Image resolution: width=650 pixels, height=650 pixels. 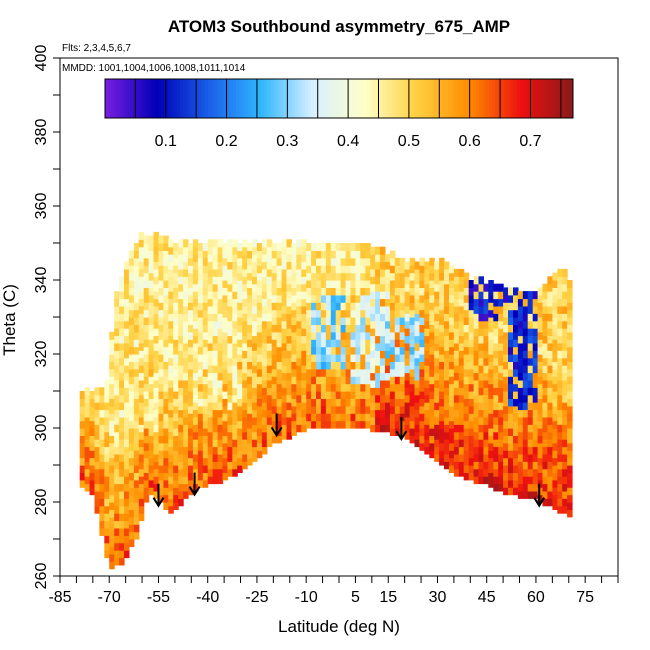 What do you see at coordinates (154, 68) in the screenshot?
I see `dates-subtitle: MMDD: 1001,1004,1006,1008,1011,1014` at bounding box center [154, 68].